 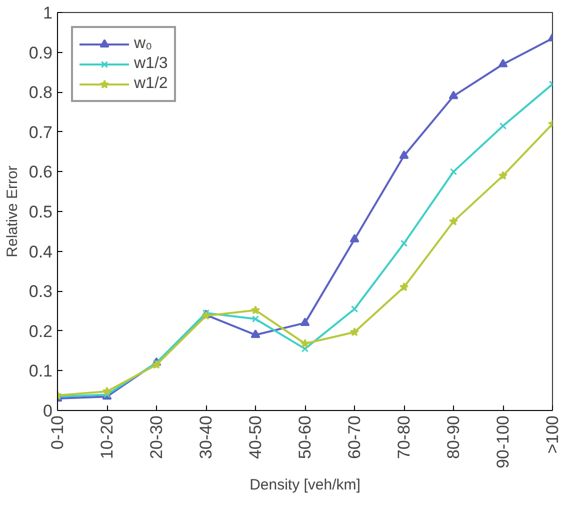 What do you see at coordinates (151, 64) in the screenshot?
I see `legend-label: w1/3` at bounding box center [151, 64].